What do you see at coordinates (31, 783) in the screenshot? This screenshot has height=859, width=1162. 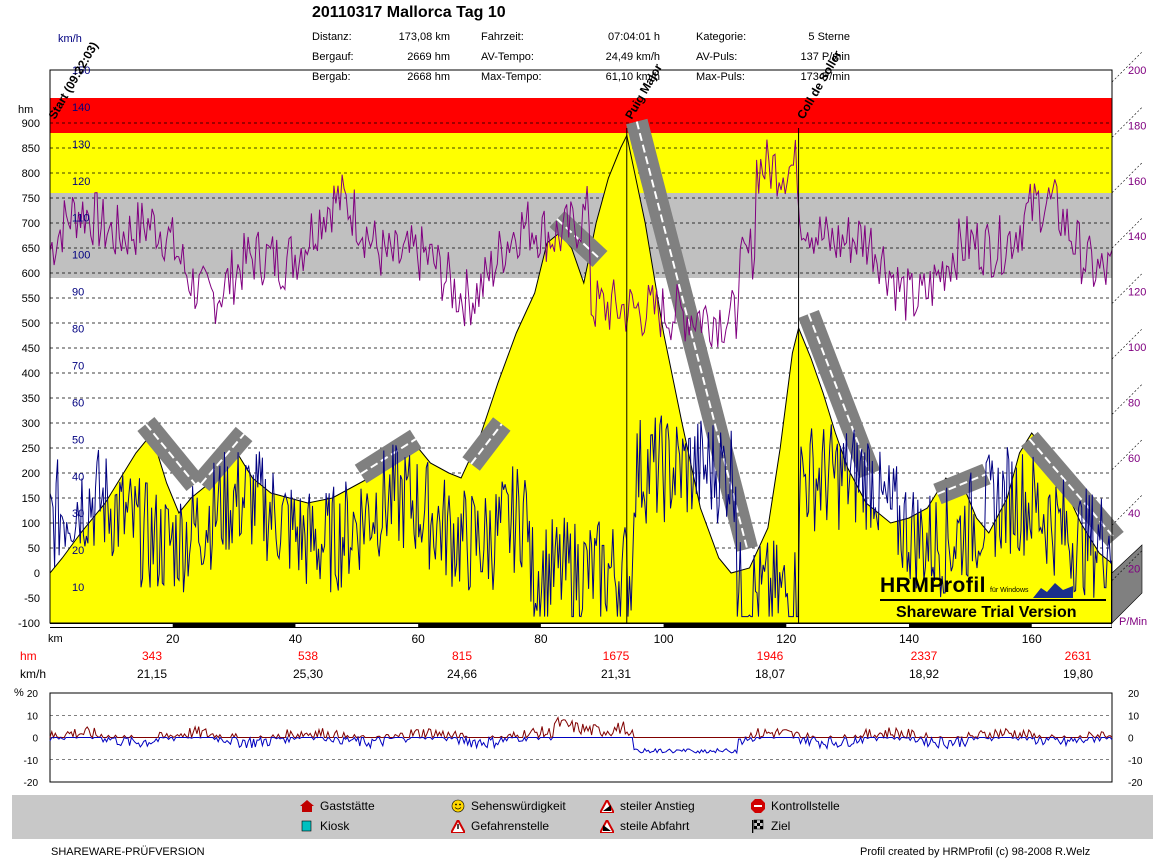 I see `gradient-tick-label-left: -20` at bounding box center [31, 783].